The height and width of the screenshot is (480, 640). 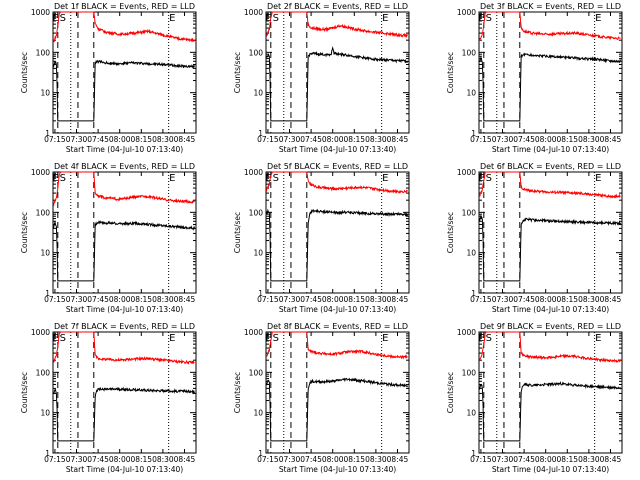 What do you see at coordinates (550, 326) in the screenshot?
I see `panel-title: Det 9f BLACK = Events, RED = LLD` at bounding box center [550, 326].